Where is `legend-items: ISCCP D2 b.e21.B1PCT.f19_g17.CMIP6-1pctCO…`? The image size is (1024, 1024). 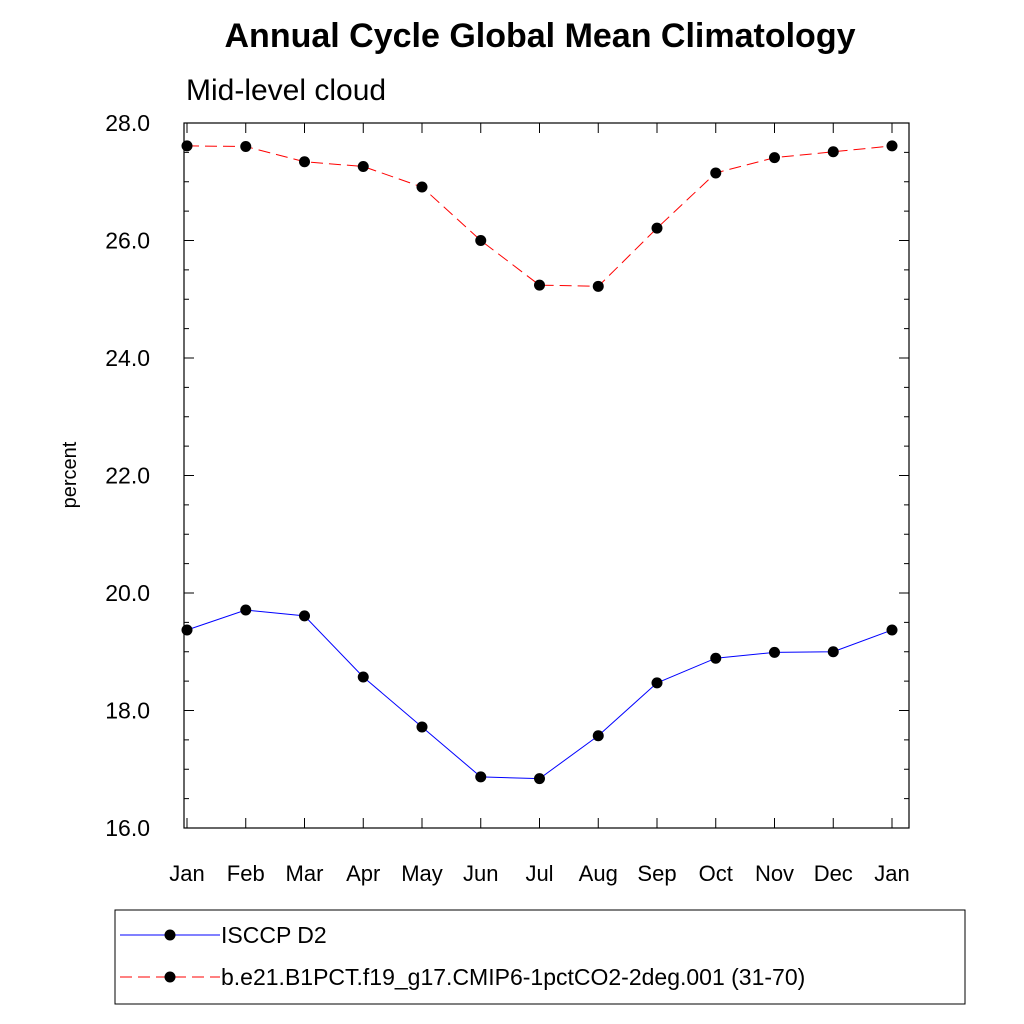
legend-items: ISCCP D2 b.e21.B1PCT.f19_g17.CMIP6-1pctCO… is located at coordinates (462, 956).